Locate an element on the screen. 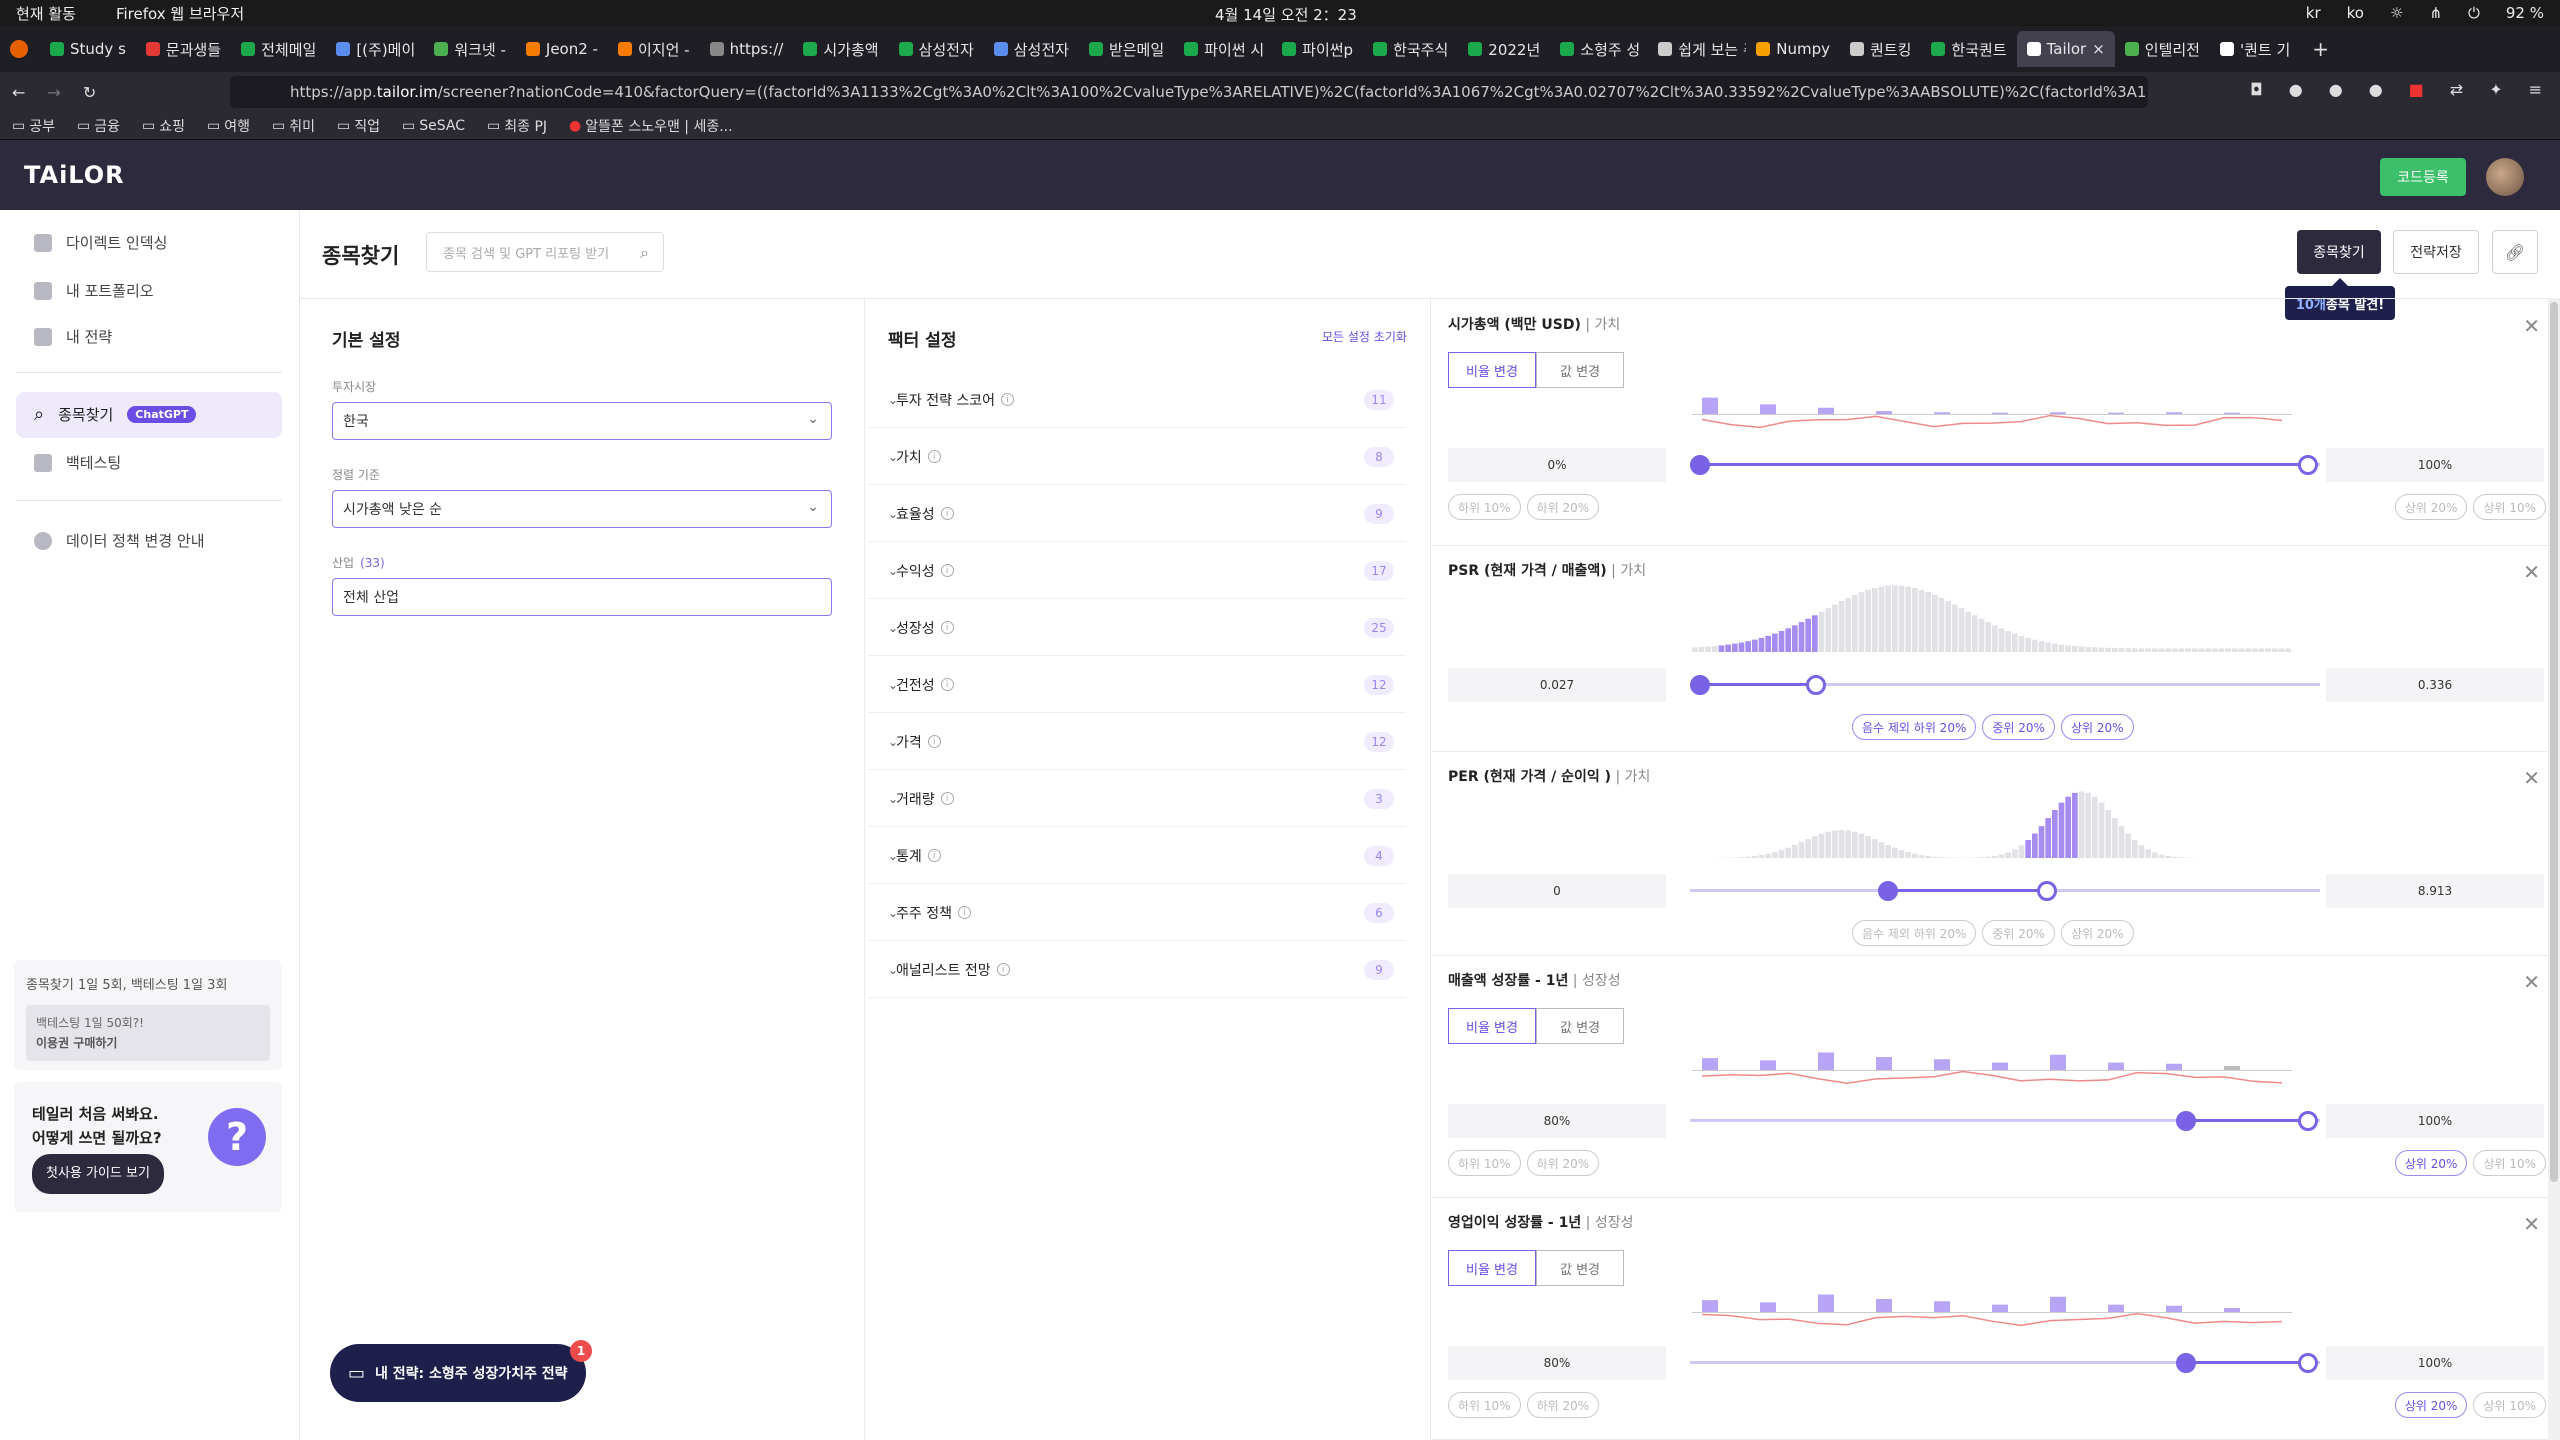  upsell-link: 이용권 구매하기 is located at coordinates (77, 1043).